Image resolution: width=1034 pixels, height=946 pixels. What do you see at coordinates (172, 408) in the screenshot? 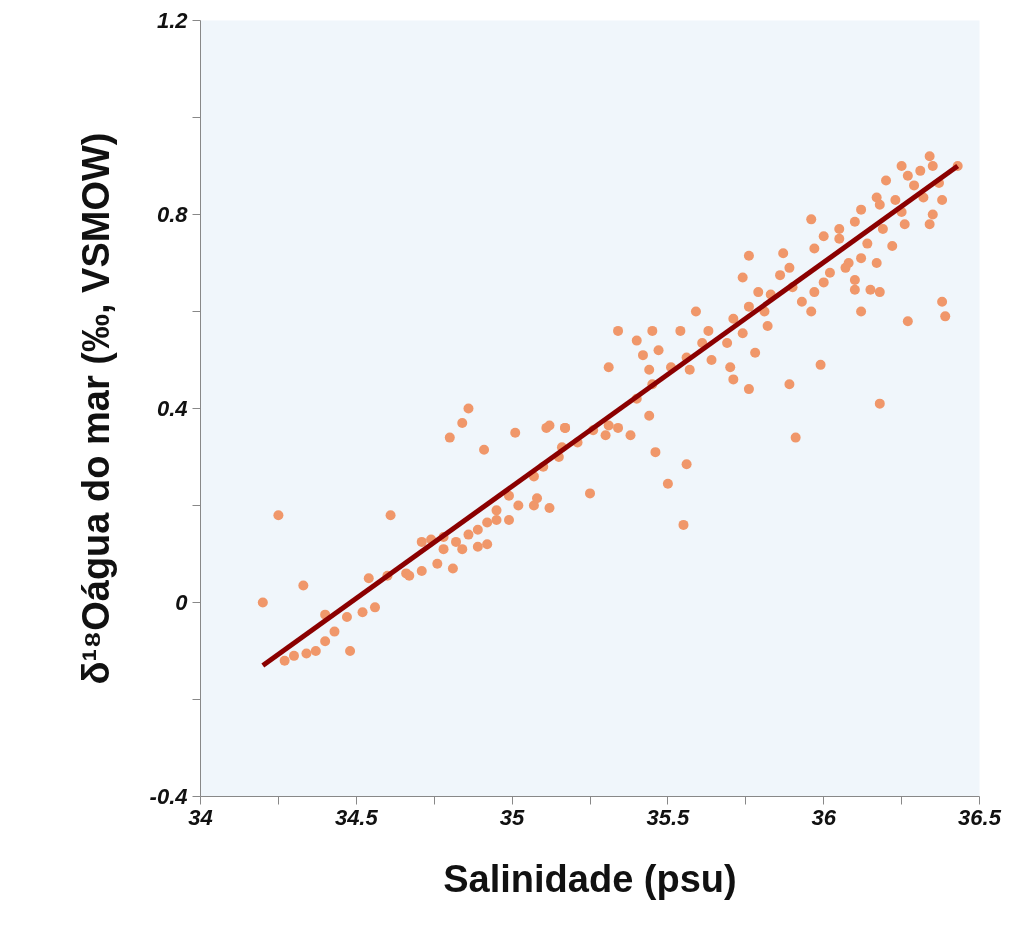
I see `y-tick-label: 0.4` at bounding box center [172, 408].